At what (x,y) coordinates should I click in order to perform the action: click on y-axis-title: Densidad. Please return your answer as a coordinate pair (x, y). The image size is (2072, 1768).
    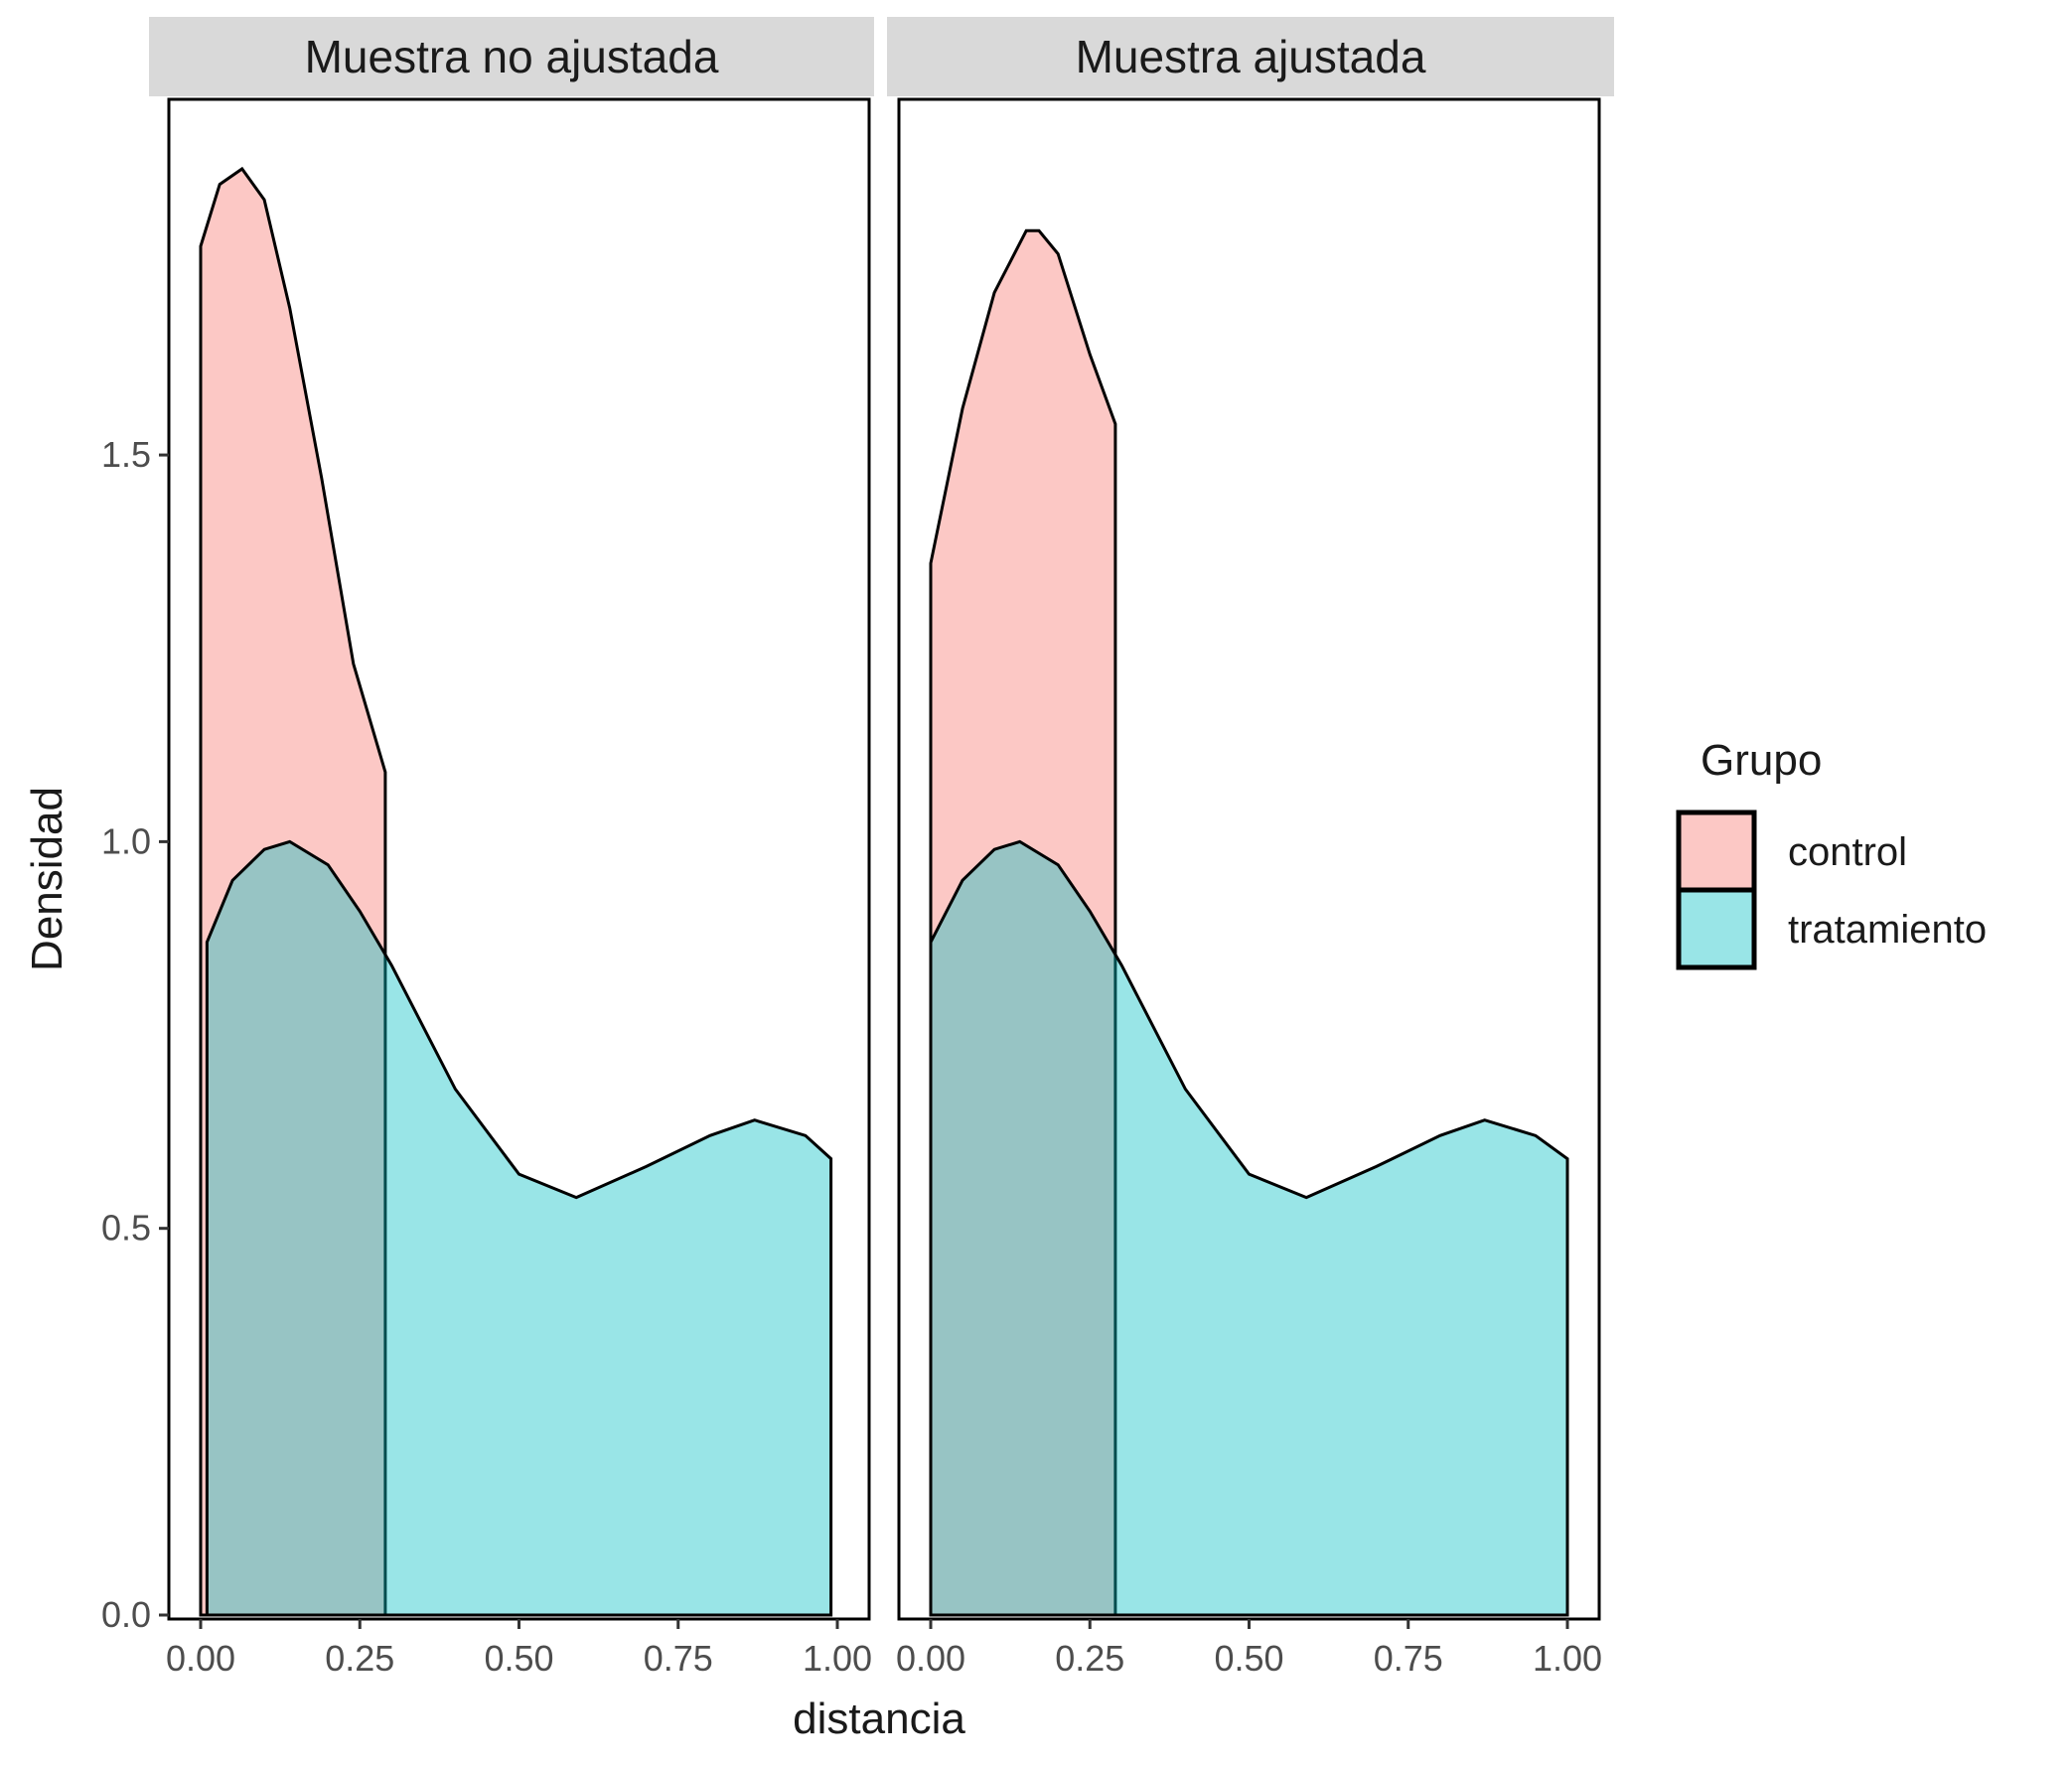
    Looking at the image, I should click on (48, 879).